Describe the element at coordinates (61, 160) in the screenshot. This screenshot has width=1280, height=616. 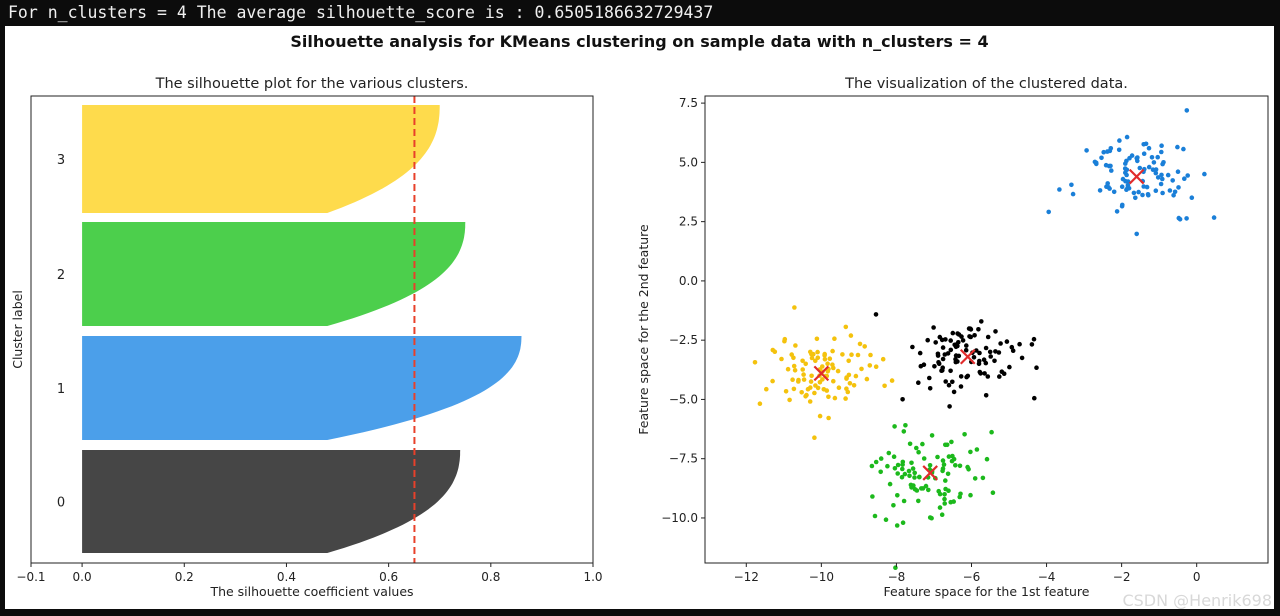
I see `cluster-label-3: 3` at that location.